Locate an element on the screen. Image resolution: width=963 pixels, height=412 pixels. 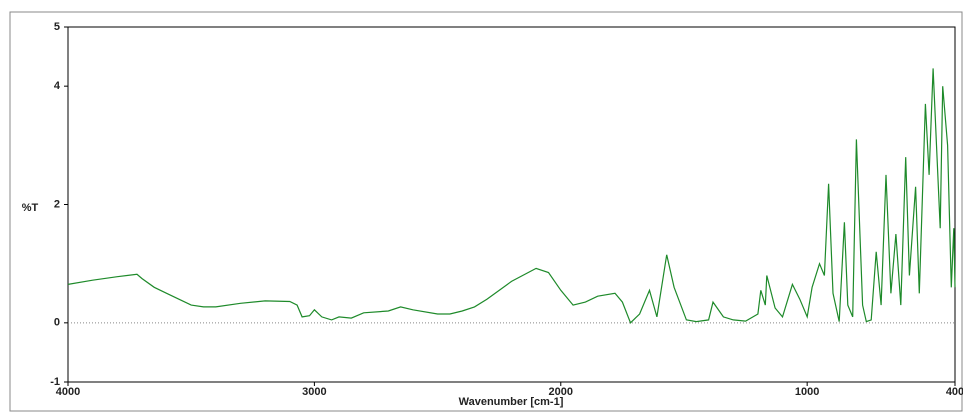
y-tick-label: -1 is located at coordinates (55, 382).